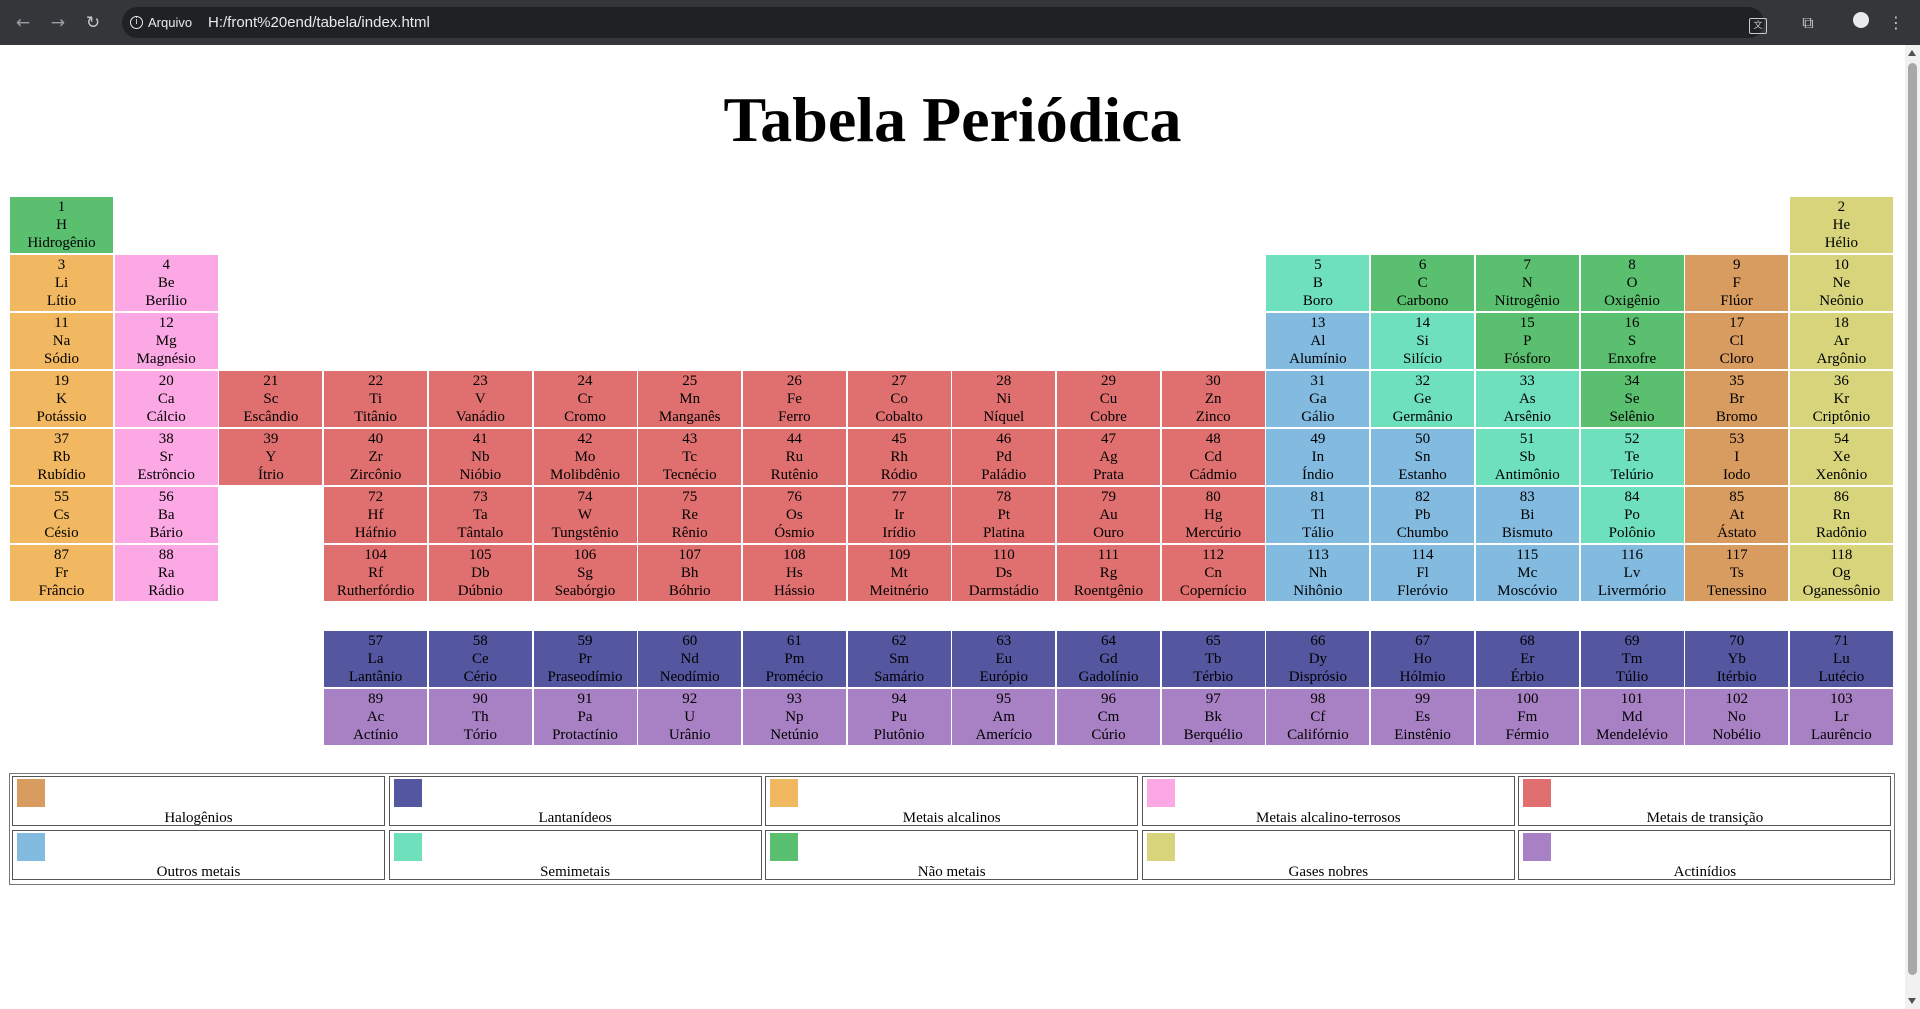 Image resolution: width=1920 pixels, height=1009 pixels. Describe the element at coordinates (1912, 53) in the screenshot. I see `scroll-up-icon` at that location.